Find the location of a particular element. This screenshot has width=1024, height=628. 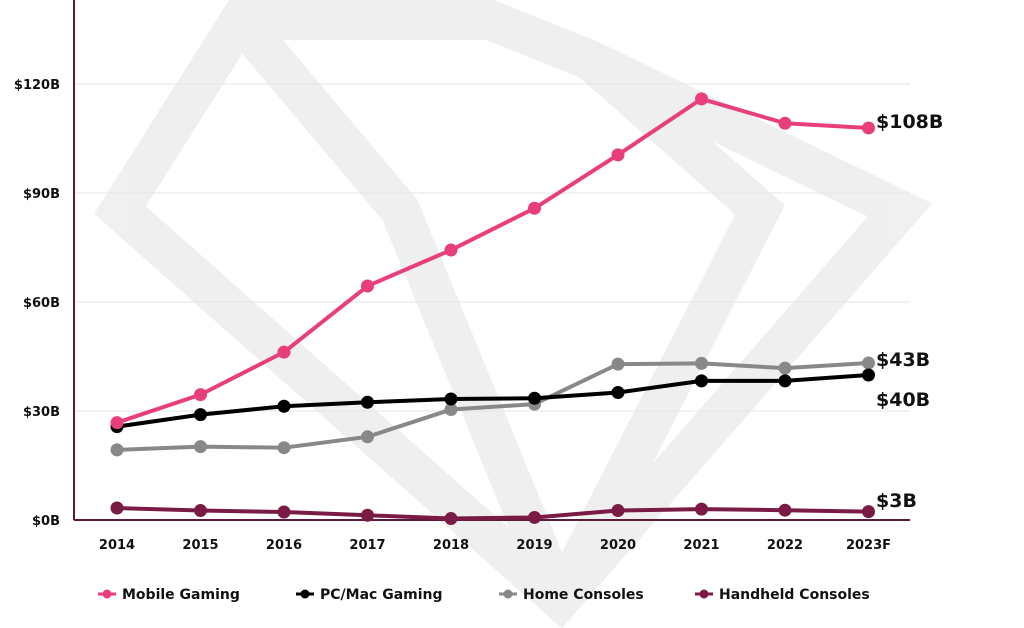

x-tick-label: 2020 is located at coordinates (618, 545).